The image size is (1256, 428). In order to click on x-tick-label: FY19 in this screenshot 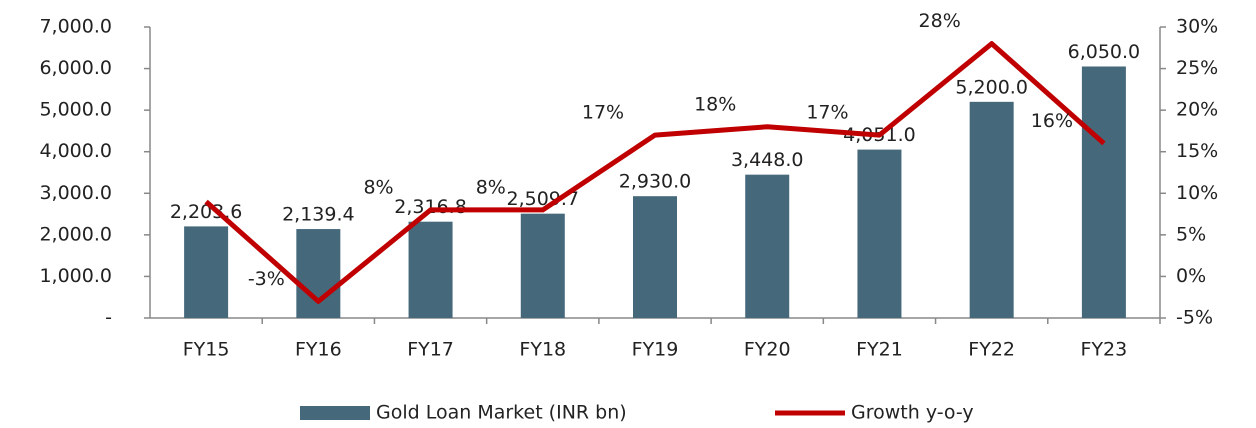, I will do `click(655, 350)`.